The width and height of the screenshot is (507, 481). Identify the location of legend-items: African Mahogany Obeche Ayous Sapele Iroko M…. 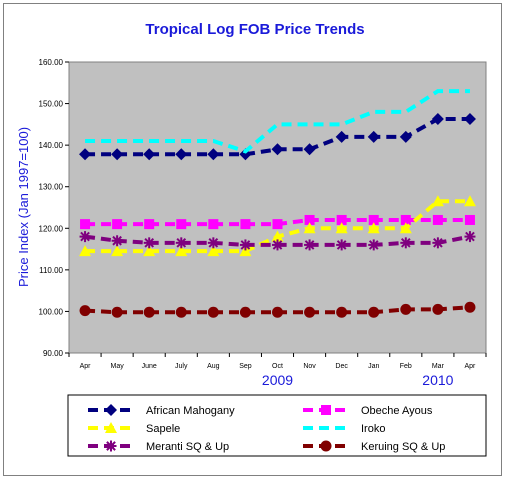
(266, 428).